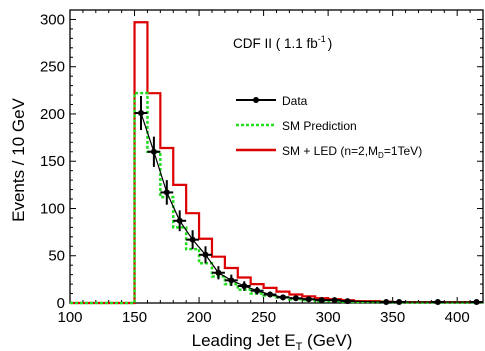 Image resolution: width=485 pixels, height=351 pixels. I want to click on annotation-superscript: -1, so click(322, 39).